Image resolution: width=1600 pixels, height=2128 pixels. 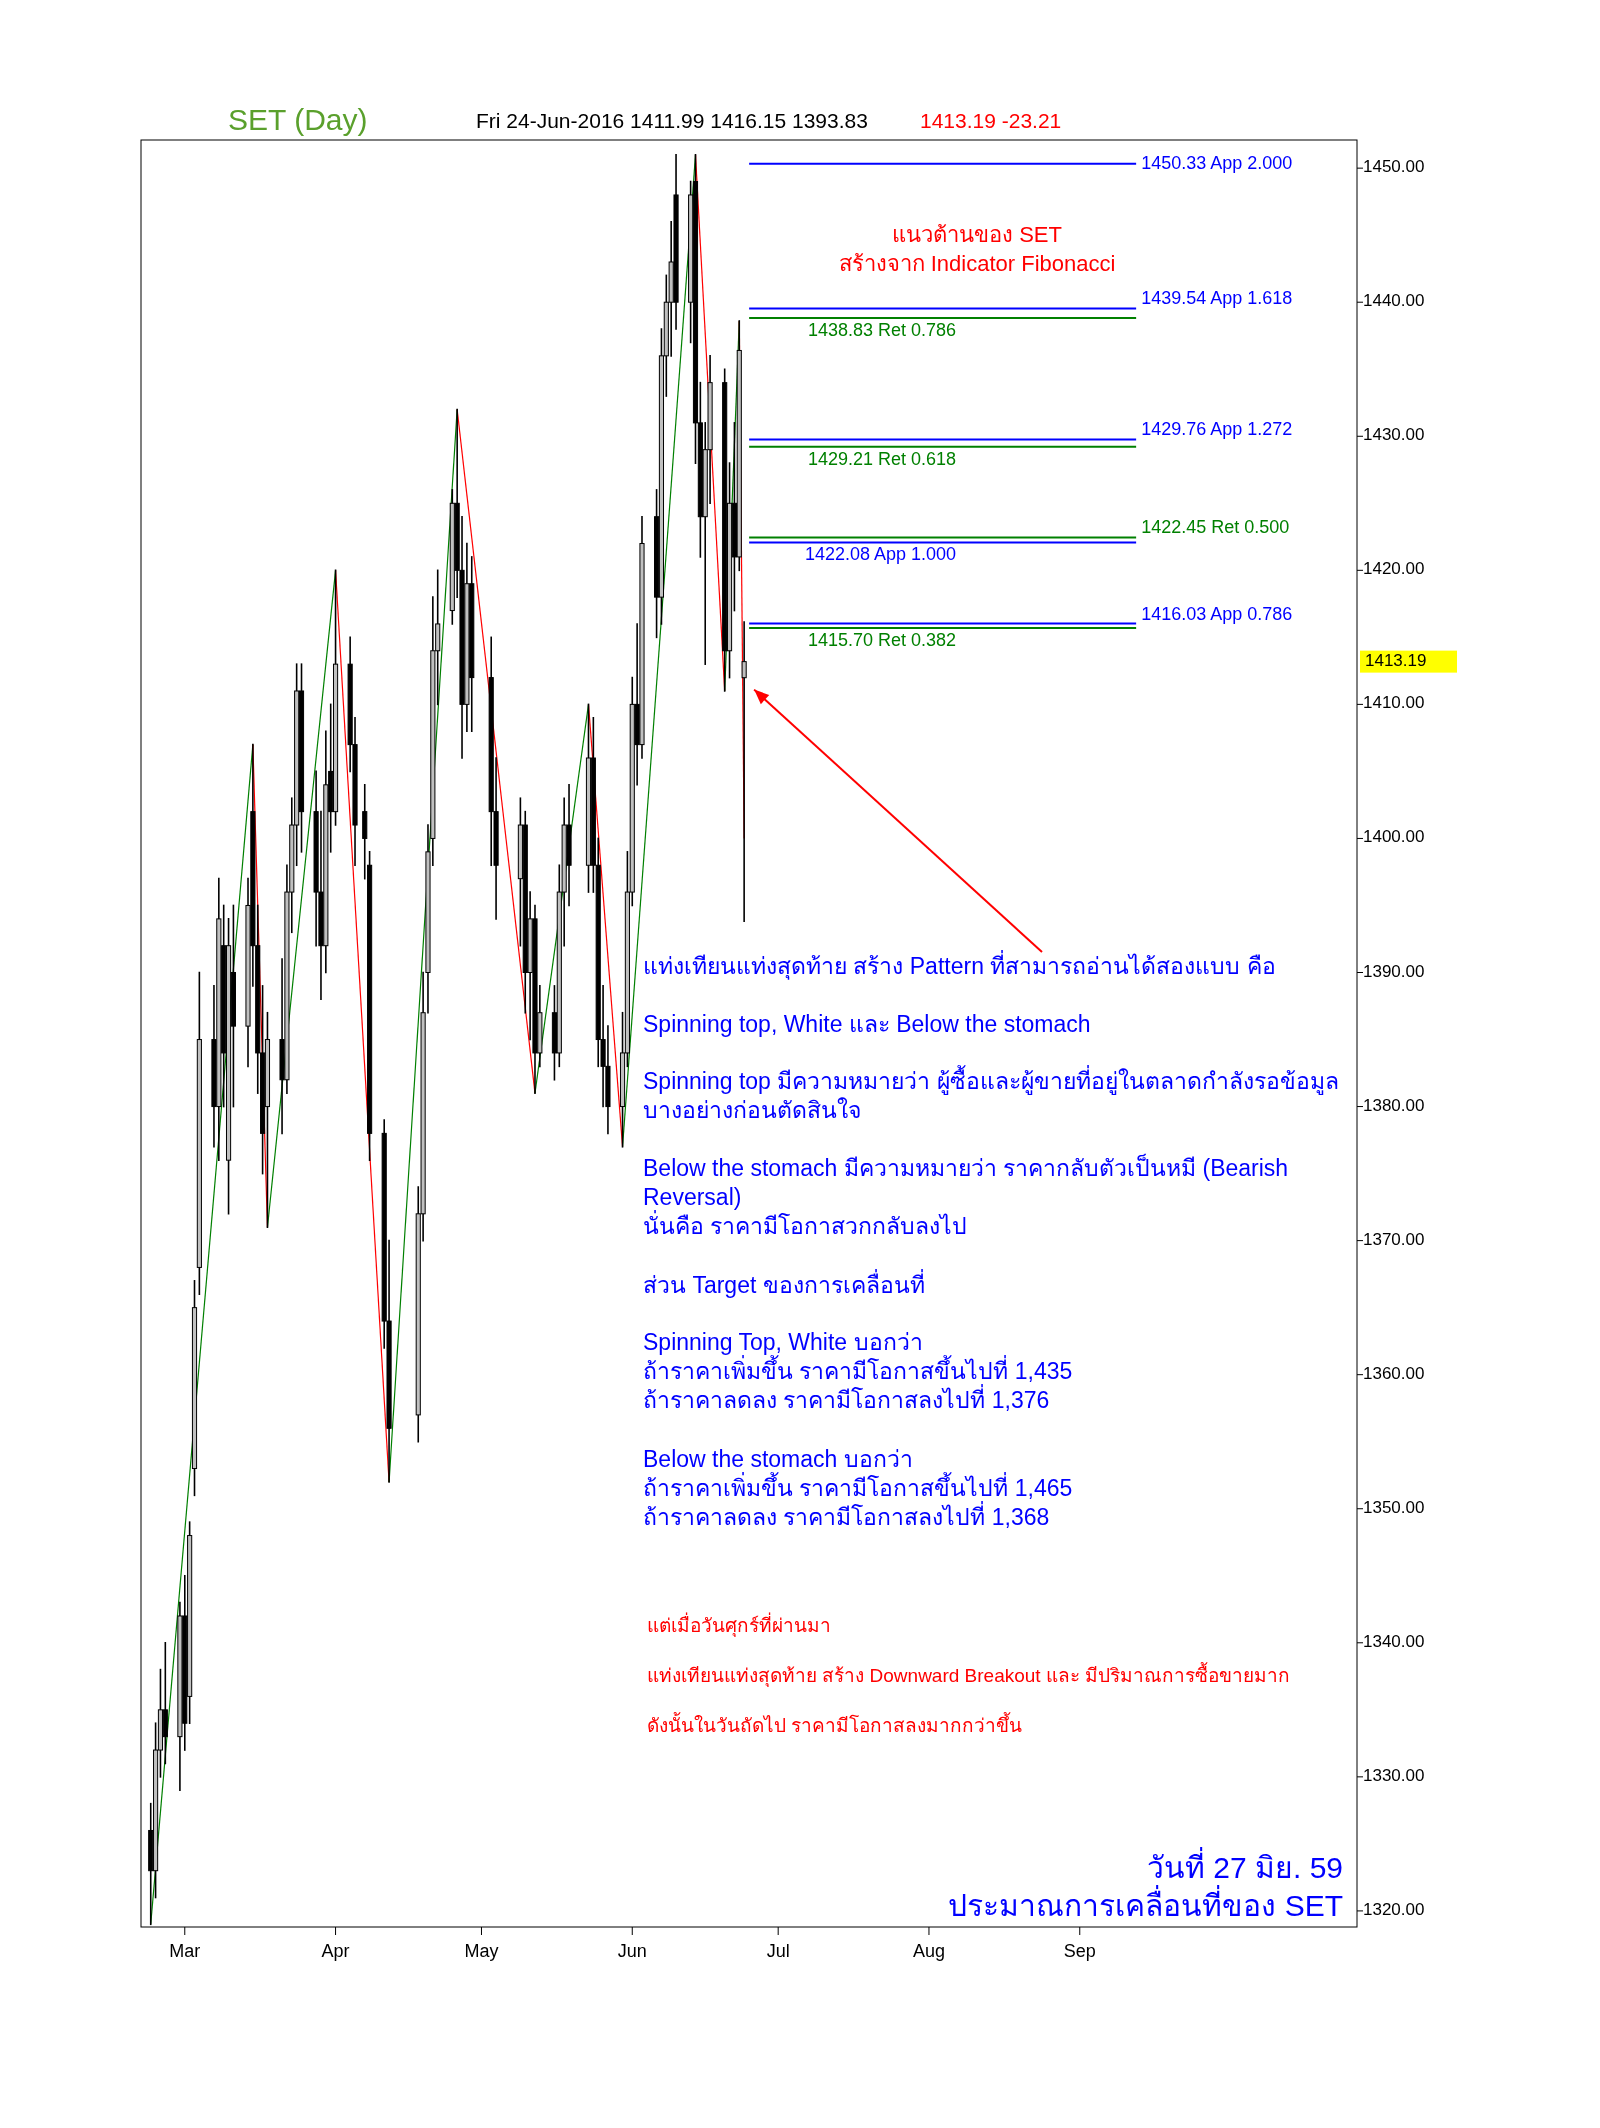 I want to click on ref-line-label: 1416.03 App 0.786, so click(x=1217, y=613).